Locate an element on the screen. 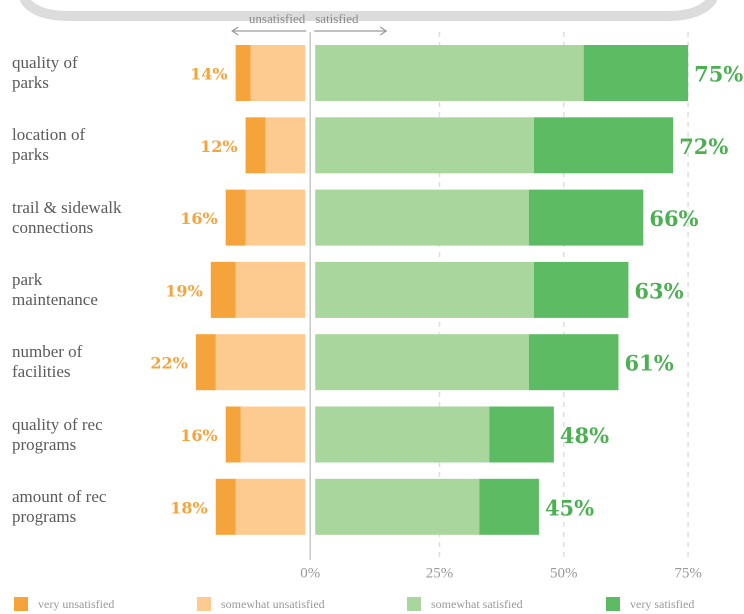 This screenshot has width=744, height=614. x-tick-label: 75% is located at coordinates (688, 573).